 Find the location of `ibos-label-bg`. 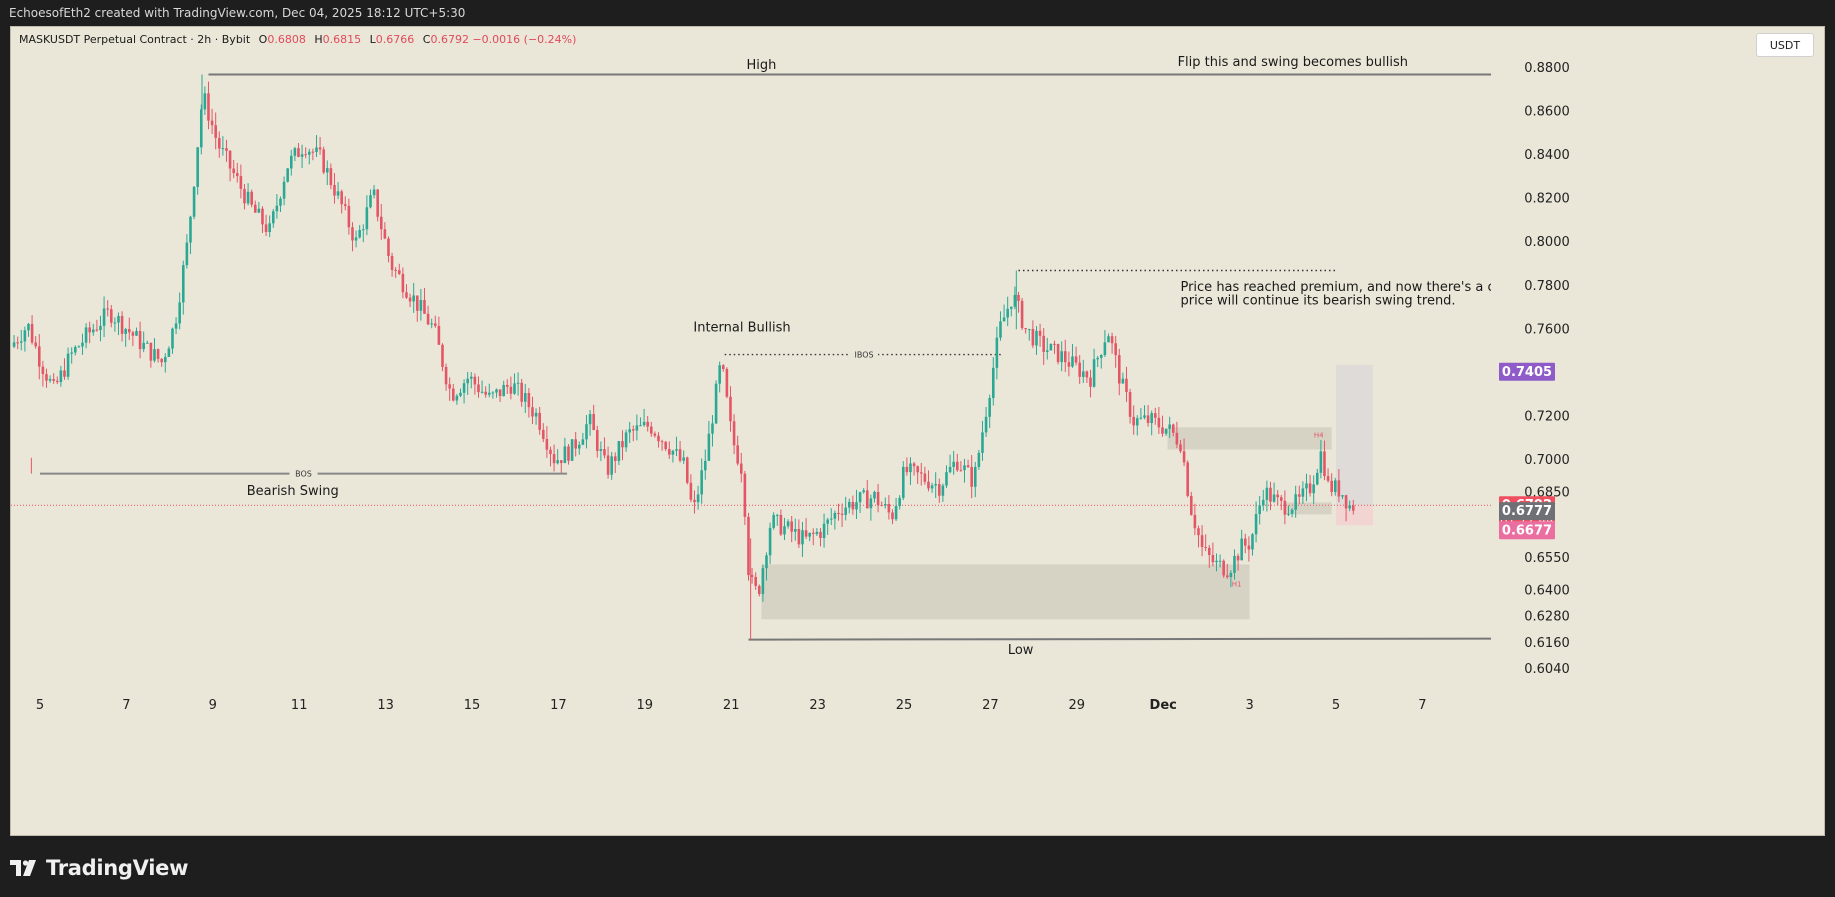

ibos-label-bg is located at coordinates (864, 354).